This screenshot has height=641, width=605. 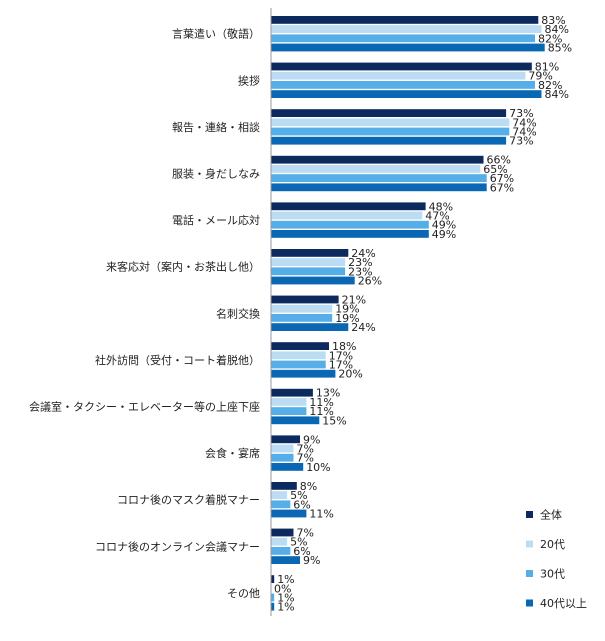 What do you see at coordinates (441, 206) in the screenshot?
I see `data-label: 48%` at bounding box center [441, 206].